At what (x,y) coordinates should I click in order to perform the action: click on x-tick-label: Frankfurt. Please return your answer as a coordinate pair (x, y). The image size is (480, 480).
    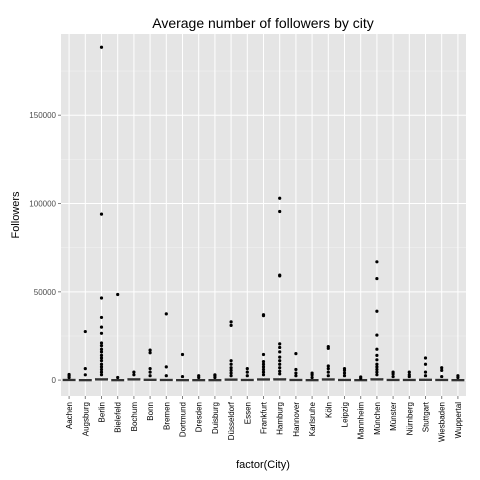
    Looking at the image, I should click on (264, 417).